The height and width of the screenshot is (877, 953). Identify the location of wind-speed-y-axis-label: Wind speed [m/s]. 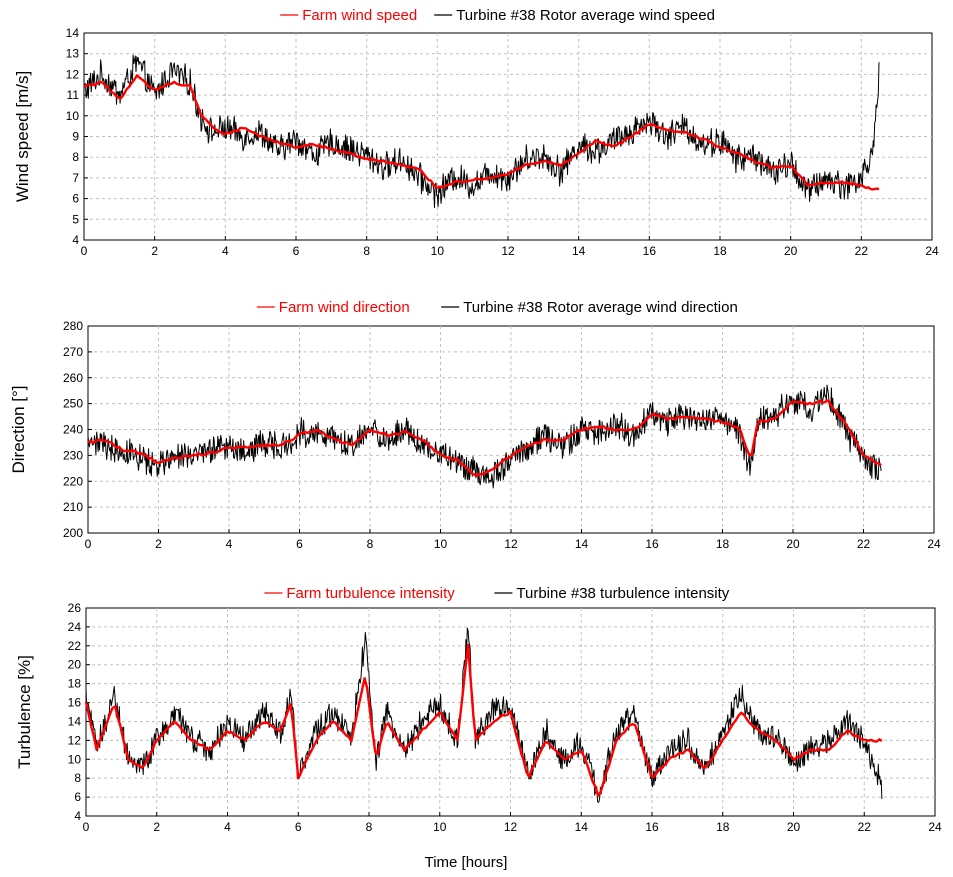
(22, 136).